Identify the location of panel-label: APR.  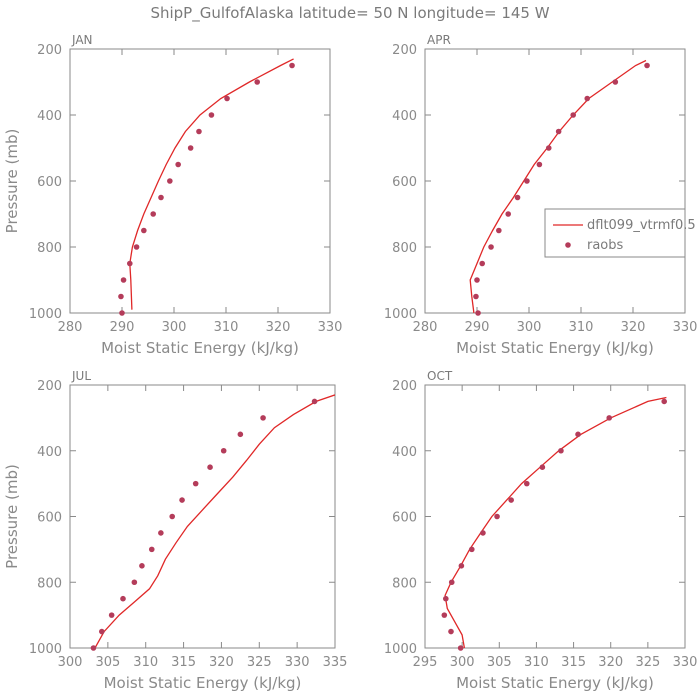
(439, 40).